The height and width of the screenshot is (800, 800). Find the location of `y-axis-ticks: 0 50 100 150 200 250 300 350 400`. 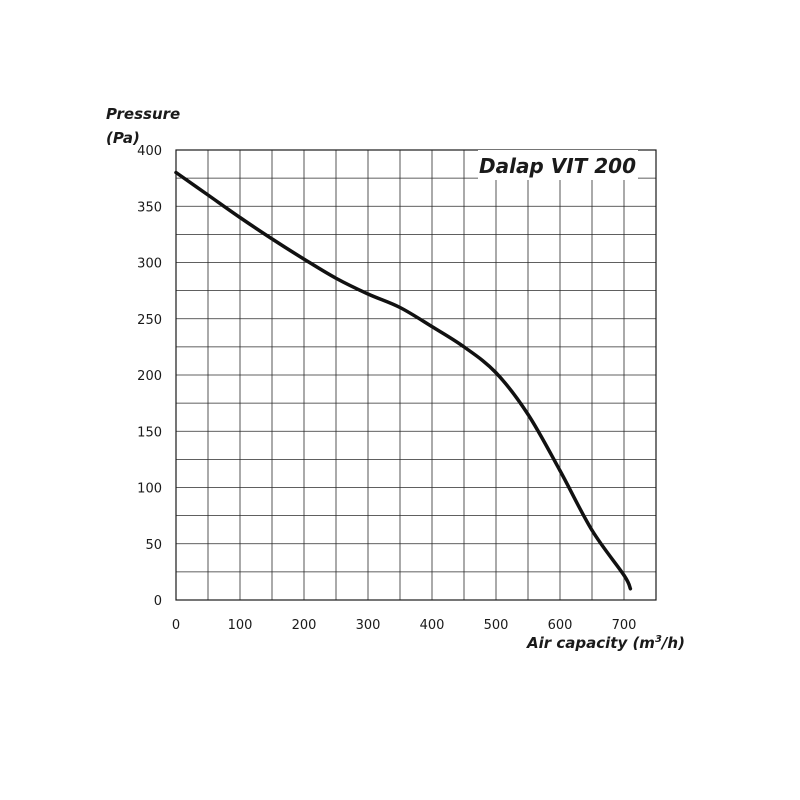

y-axis-ticks: 0 50 100 150 200 250 300 350 400 is located at coordinates (149, 376).